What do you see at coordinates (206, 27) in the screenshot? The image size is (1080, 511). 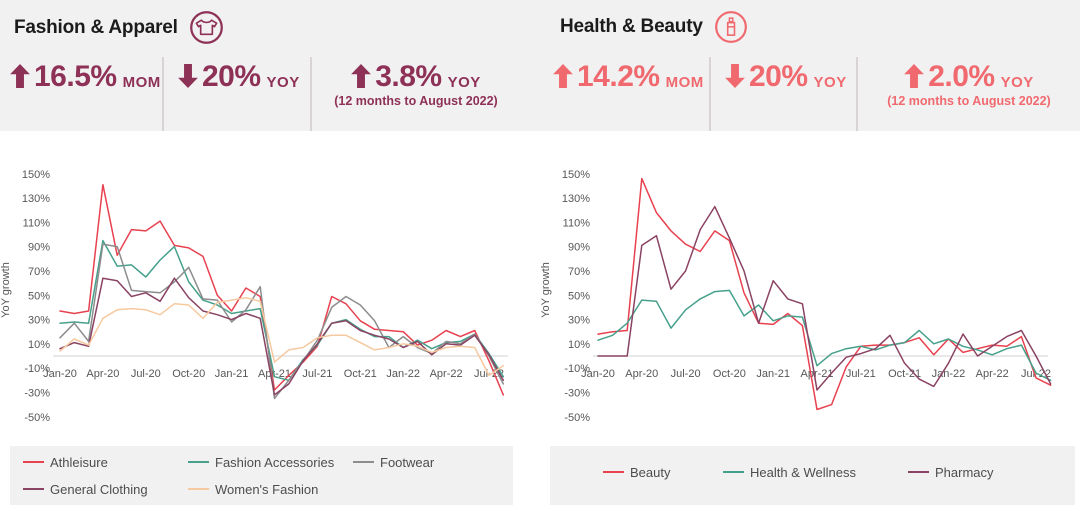 I see `tshirt-icon` at bounding box center [206, 27].